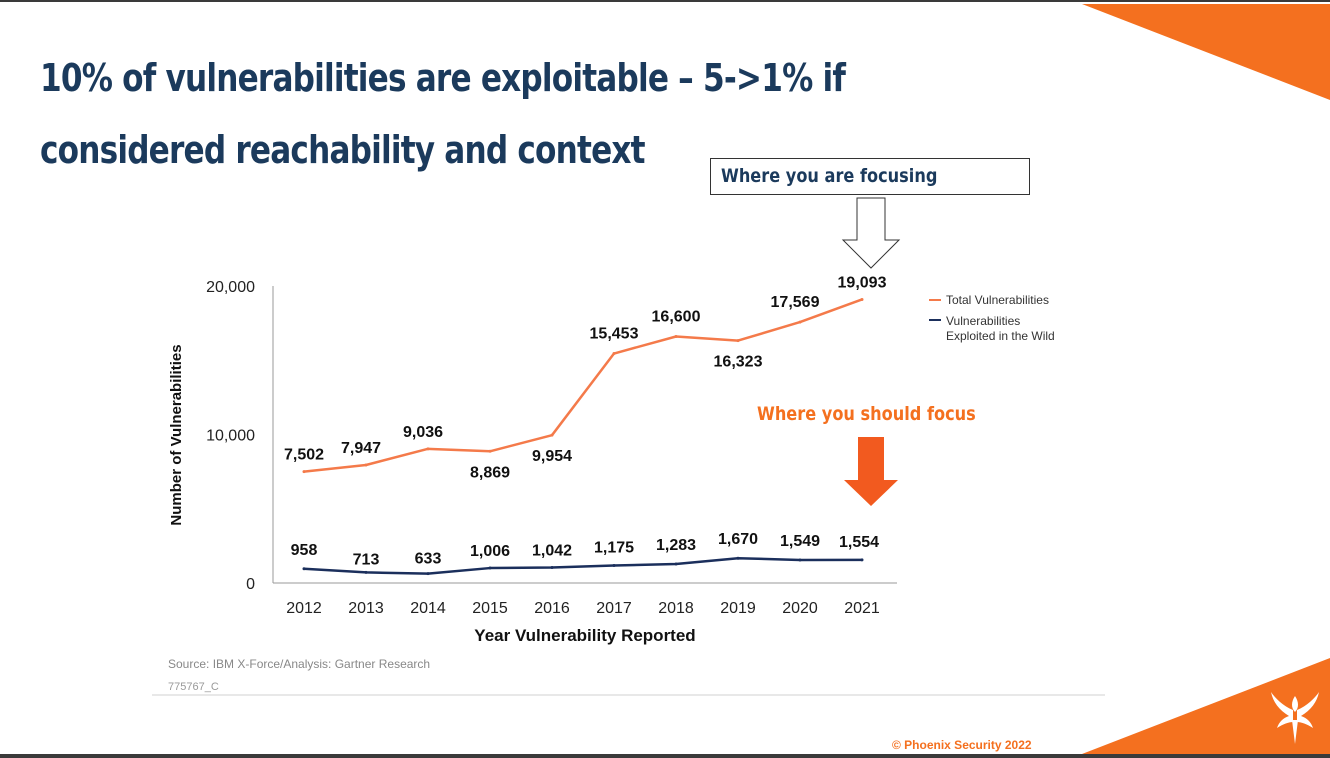 The width and height of the screenshot is (1330, 758). What do you see at coordinates (552, 456) in the screenshot?
I see `data-label-total: 9,954` at bounding box center [552, 456].